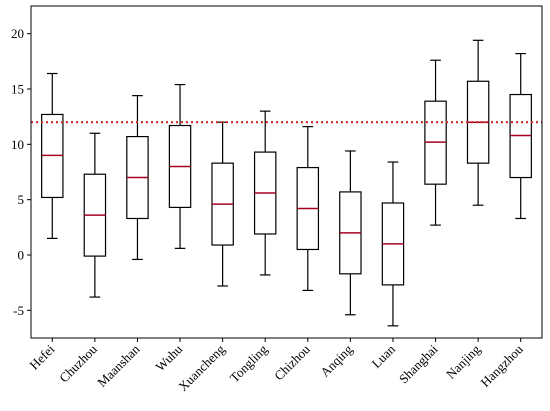 The height and width of the screenshot is (411, 550). What do you see at coordinates (463, 361) in the screenshot?
I see `x-tick-label: Nanjing` at bounding box center [463, 361].